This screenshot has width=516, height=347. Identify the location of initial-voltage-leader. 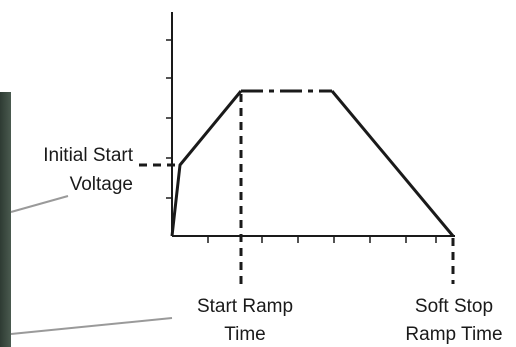
(39, 204).